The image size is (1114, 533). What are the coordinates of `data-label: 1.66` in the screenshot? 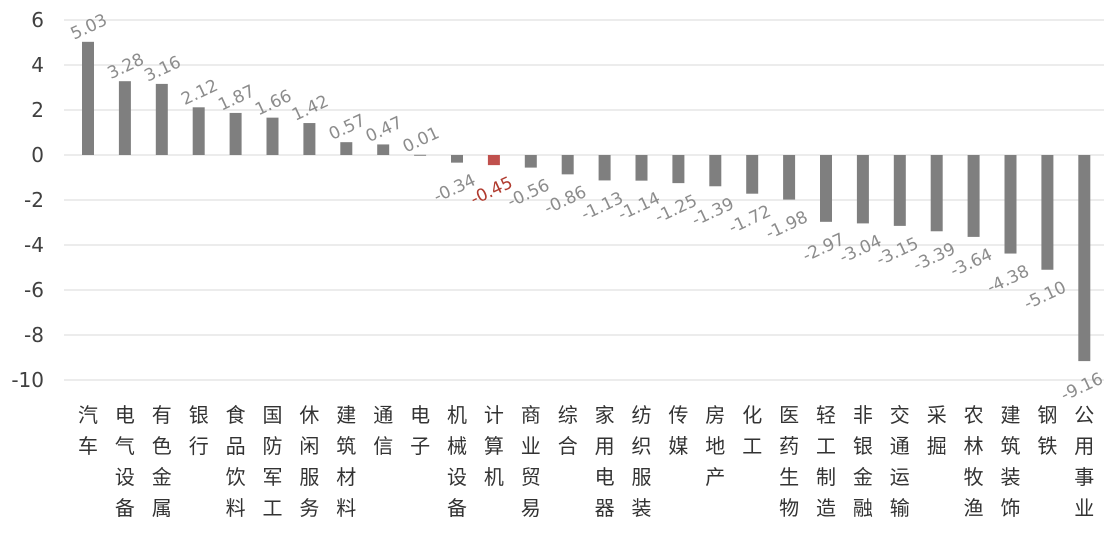 It's located at (273, 103).